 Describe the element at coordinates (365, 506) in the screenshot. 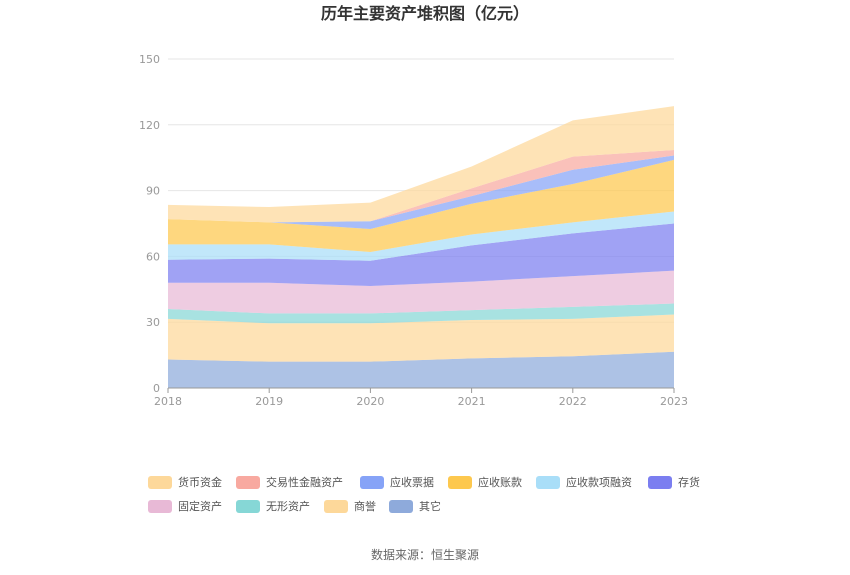

I see `legend-label: 商誉` at that location.